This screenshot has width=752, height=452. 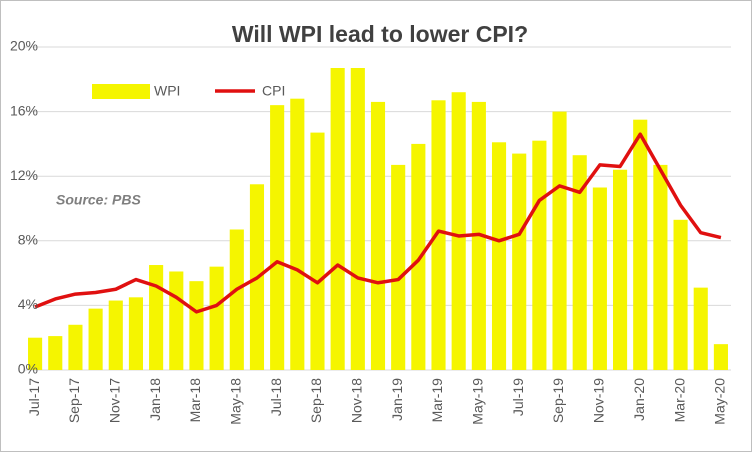 What do you see at coordinates (478, 401) in the screenshot?
I see `x-tick-label: May-19` at bounding box center [478, 401].